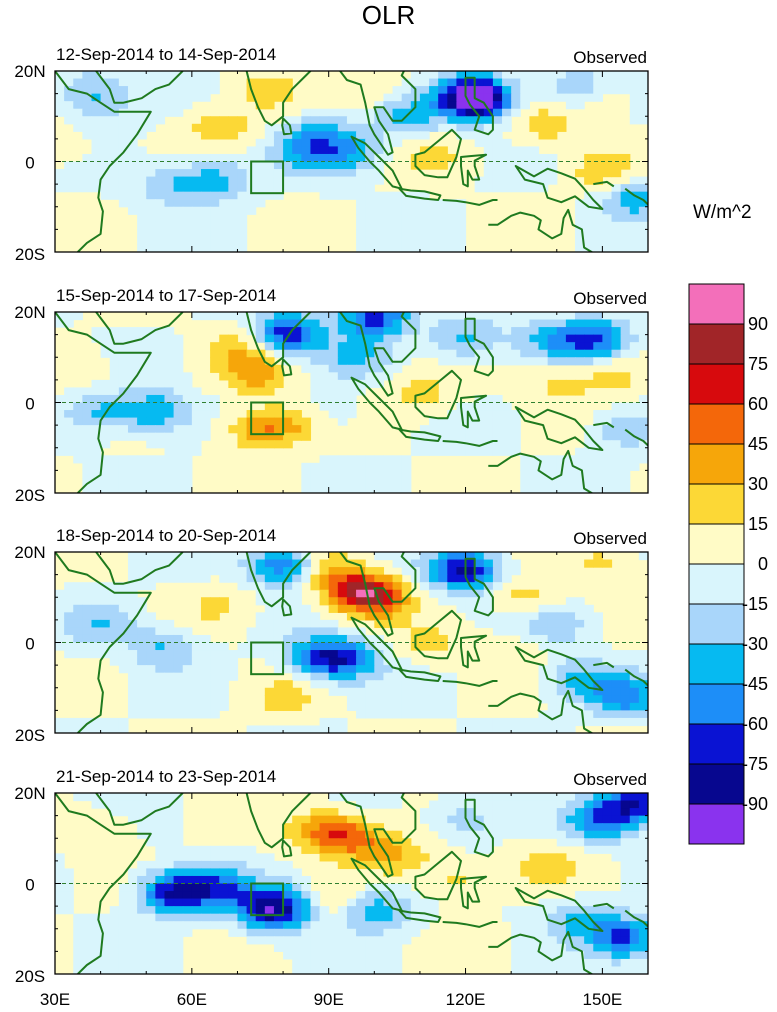 The width and height of the screenshot is (777, 1012). I want to click on colorbar-swatch, so click(716, 824).